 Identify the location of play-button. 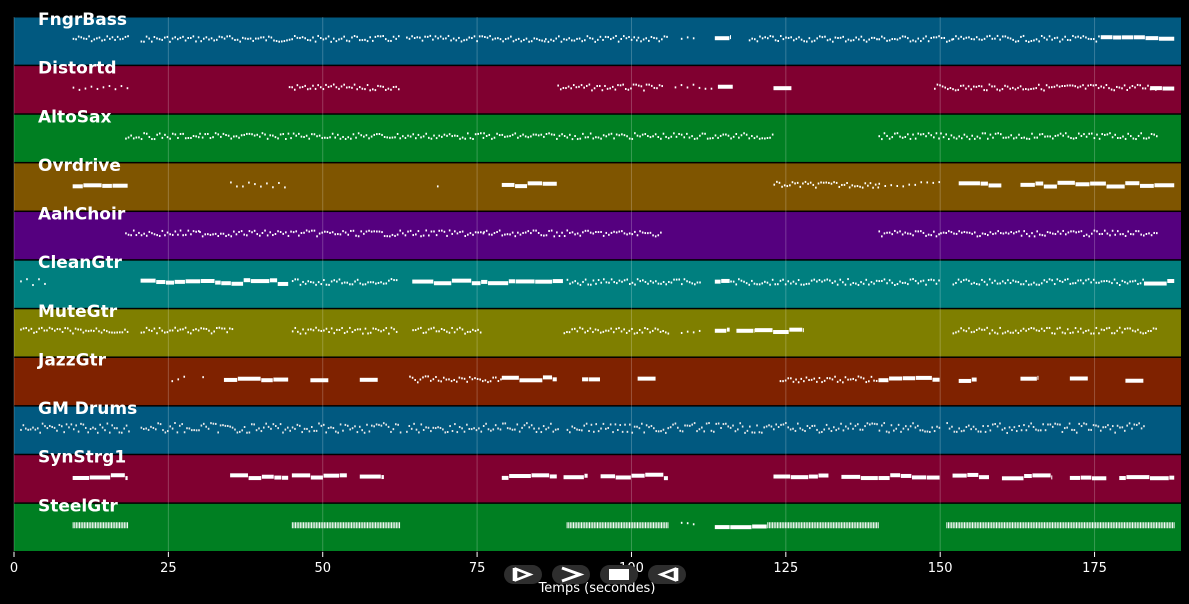
(571, 574).